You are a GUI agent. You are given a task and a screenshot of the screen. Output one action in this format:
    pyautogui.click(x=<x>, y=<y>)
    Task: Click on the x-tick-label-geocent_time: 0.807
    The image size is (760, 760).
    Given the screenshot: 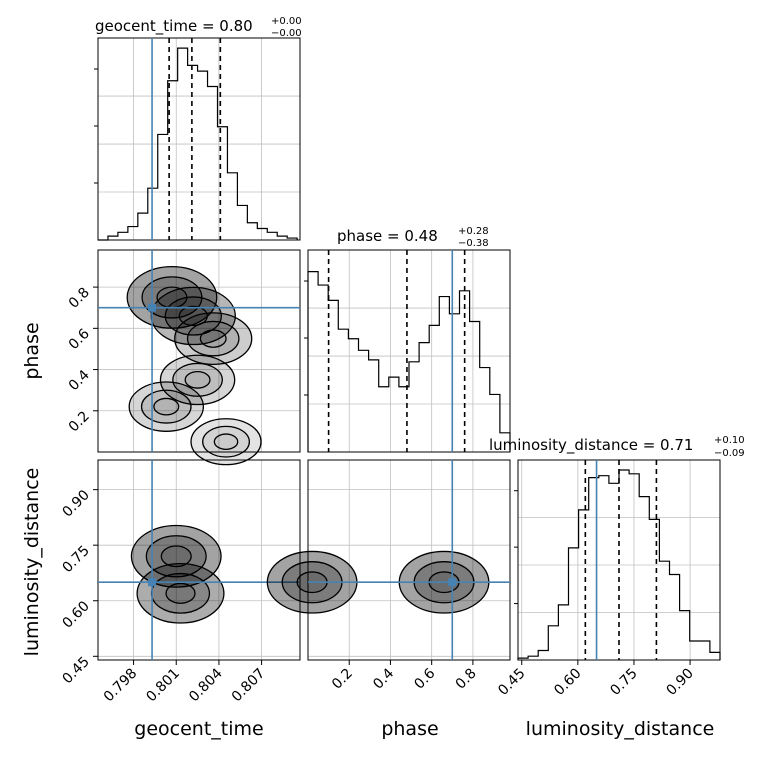 What is the action you would take?
    pyautogui.click(x=249, y=686)
    